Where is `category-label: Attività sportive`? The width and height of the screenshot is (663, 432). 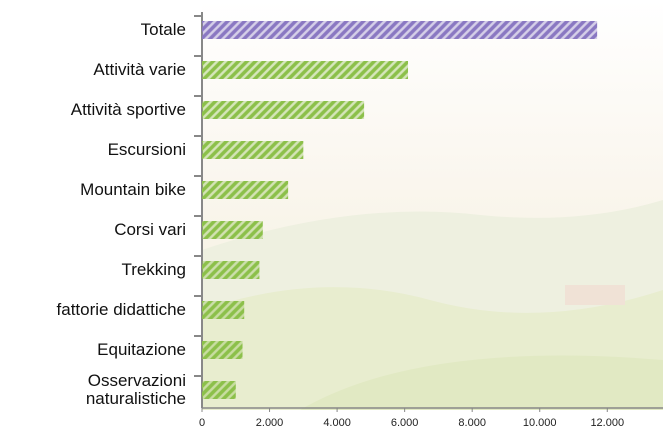 category-label: Attività sportive is located at coordinates (128, 109).